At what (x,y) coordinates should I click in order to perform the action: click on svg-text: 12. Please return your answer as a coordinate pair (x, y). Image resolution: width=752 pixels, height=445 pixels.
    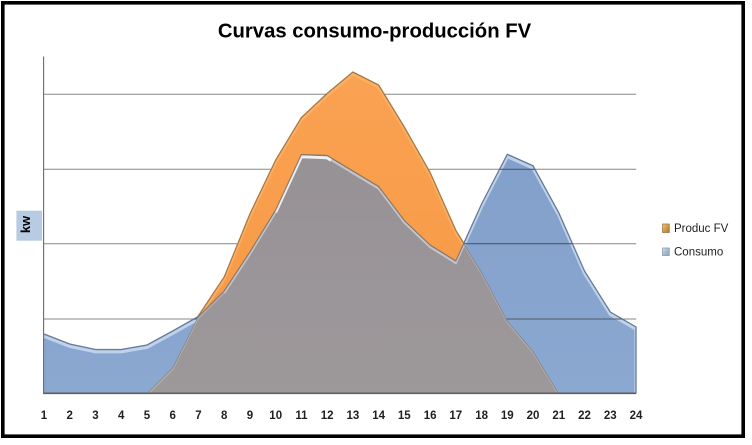
    Looking at the image, I should click on (327, 416).